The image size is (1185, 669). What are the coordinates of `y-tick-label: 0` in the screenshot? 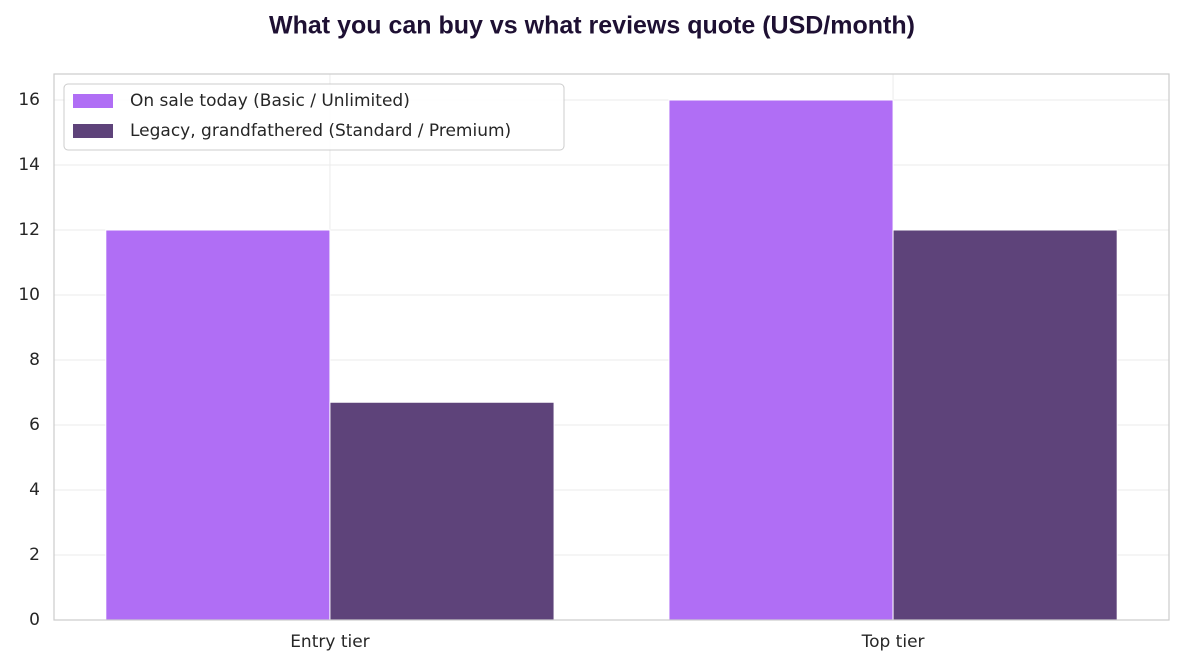 It's located at (34, 620).